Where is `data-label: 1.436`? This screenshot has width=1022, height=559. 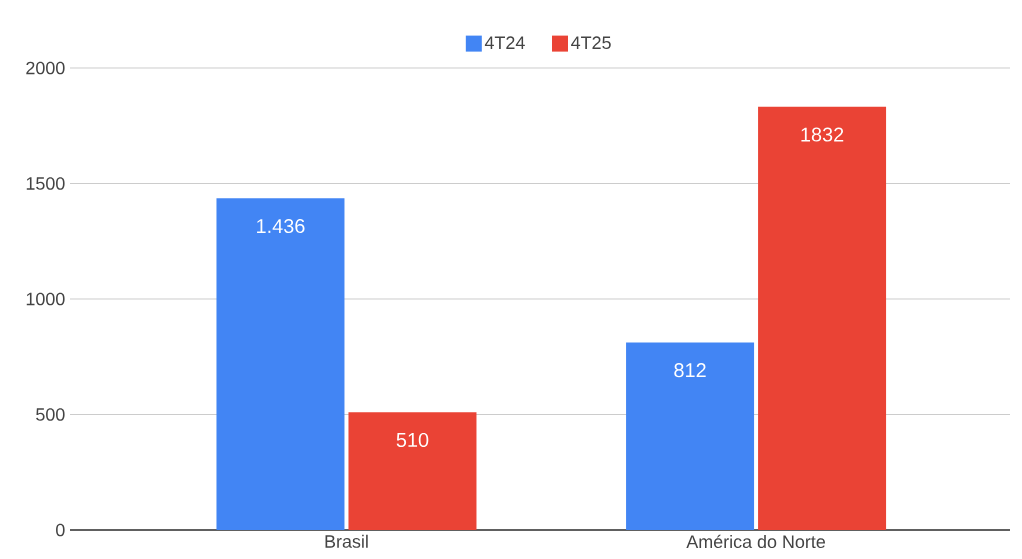
data-label: 1.436 is located at coordinates (281, 226).